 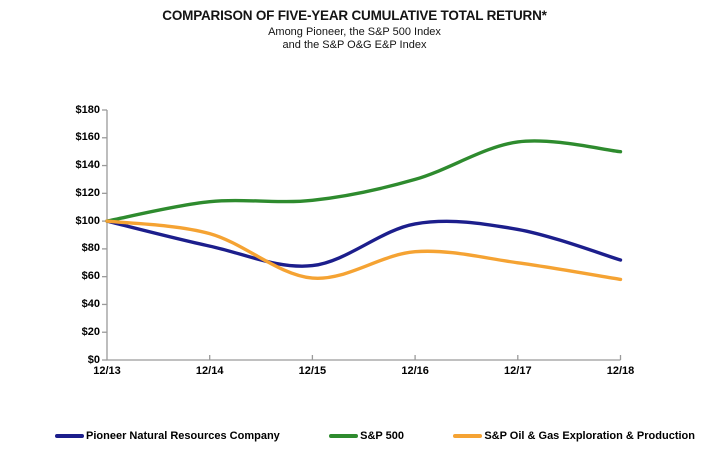 What do you see at coordinates (90, 276) in the screenshot?
I see `y-axis-tick-label: $60` at bounding box center [90, 276].